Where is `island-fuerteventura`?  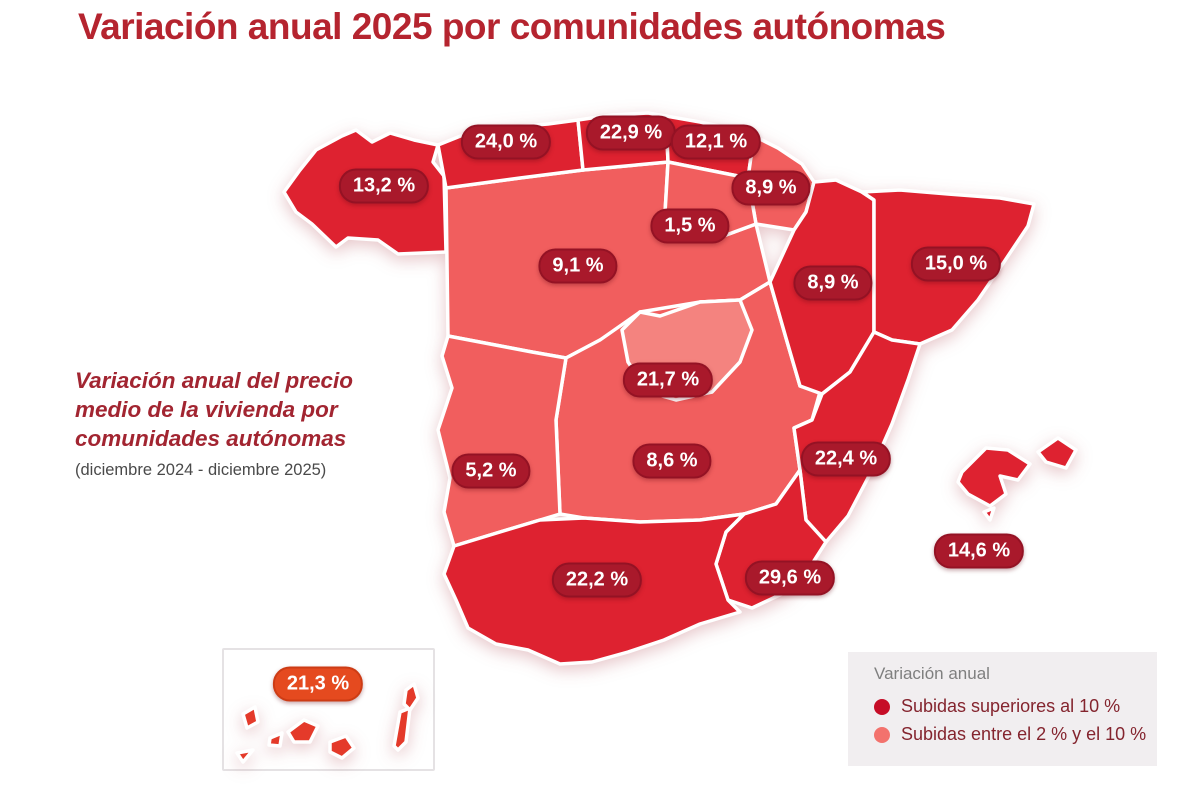 island-fuerteventura is located at coordinates (402, 729).